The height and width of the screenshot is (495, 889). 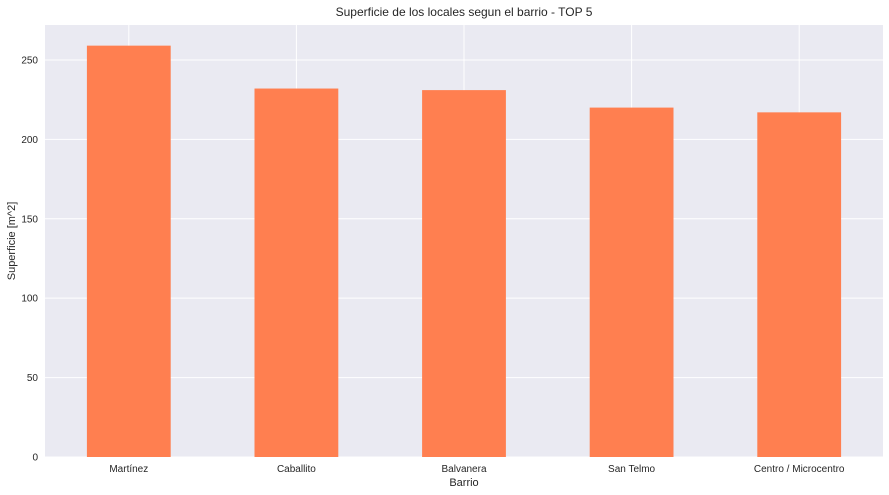 I want to click on y-tick-label: 100, so click(x=29, y=299).